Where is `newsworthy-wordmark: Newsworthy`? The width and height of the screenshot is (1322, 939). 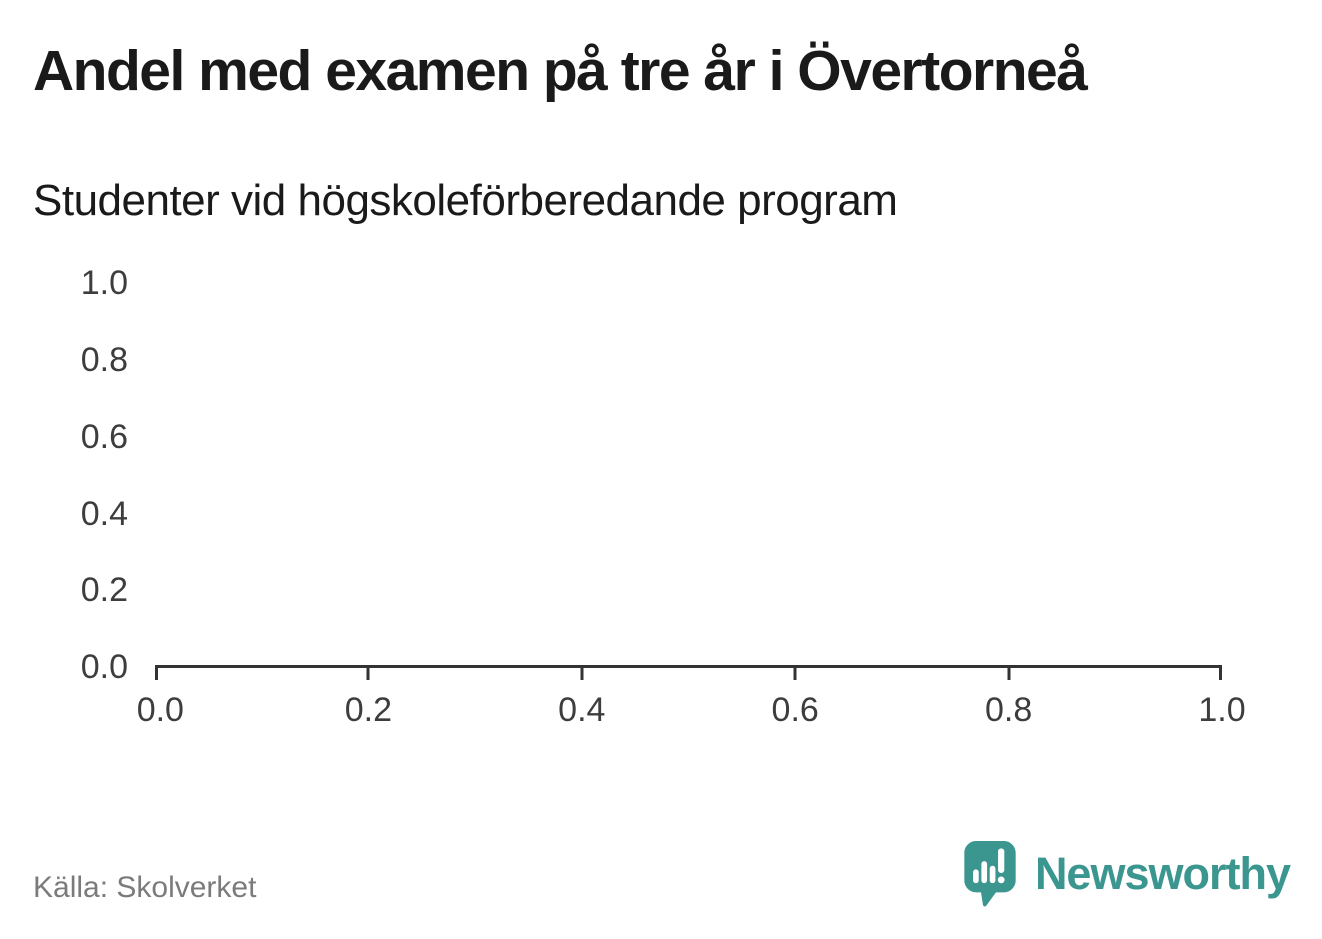 newsworthy-wordmark: Newsworthy is located at coordinates (1162, 873).